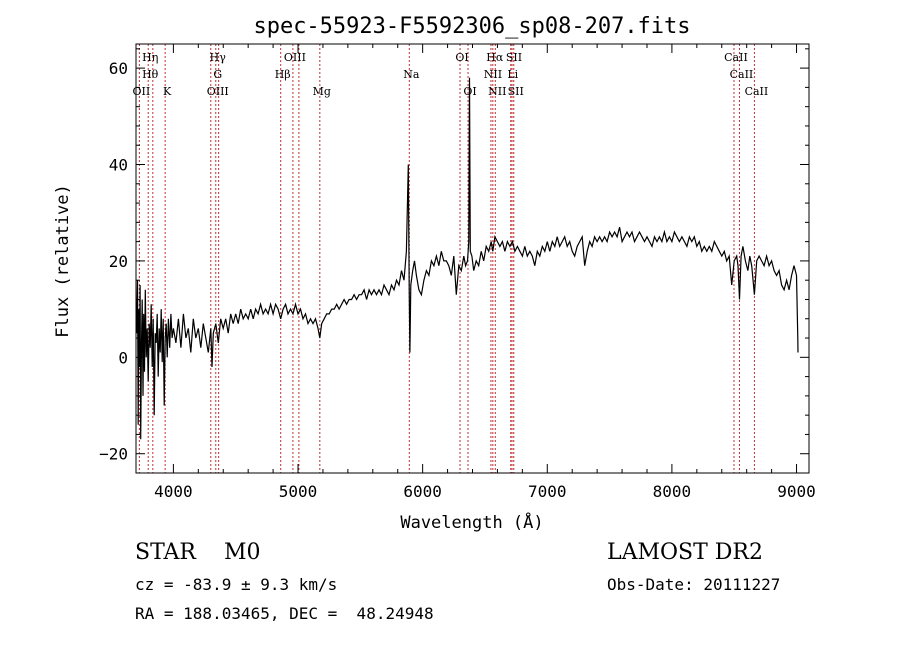  What do you see at coordinates (113, 454) in the screenshot?
I see `y-tick-label: −20` at bounding box center [113, 454].